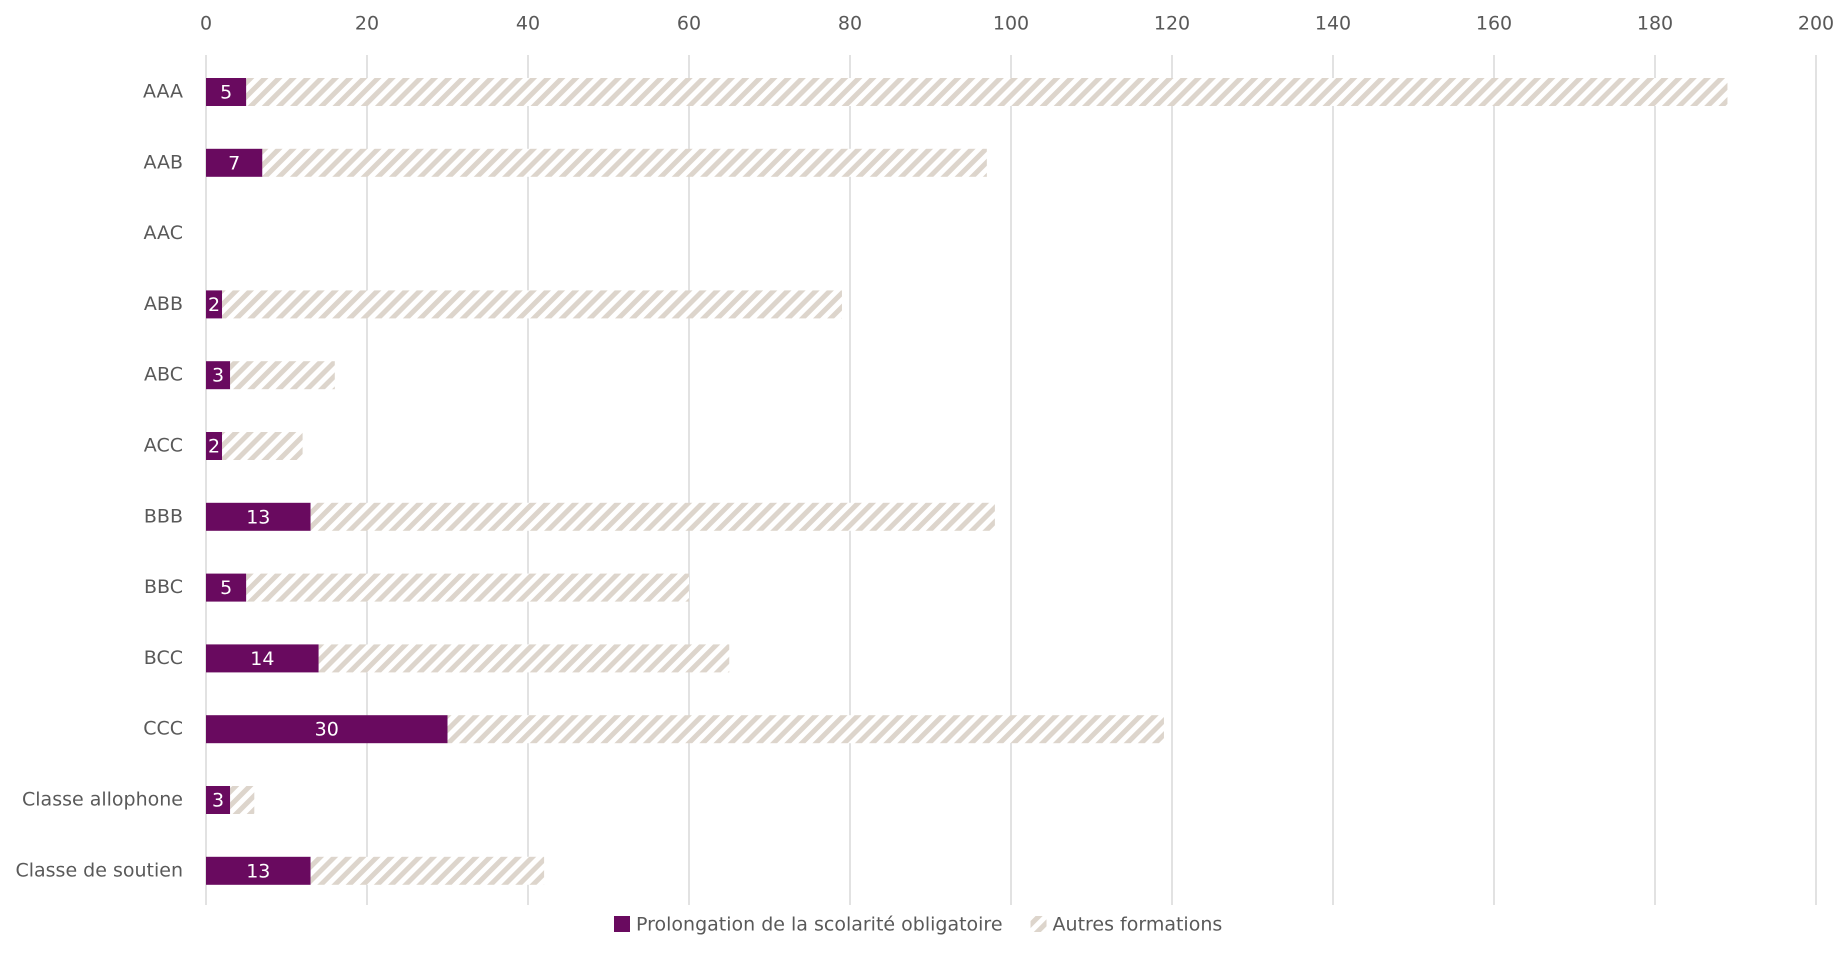 The width and height of the screenshot is (1841, 975). What do you see at coordinates (1655, 24) in the screenshot?
I see `x-tick-label: 180` at bounding box center [1655, 24].